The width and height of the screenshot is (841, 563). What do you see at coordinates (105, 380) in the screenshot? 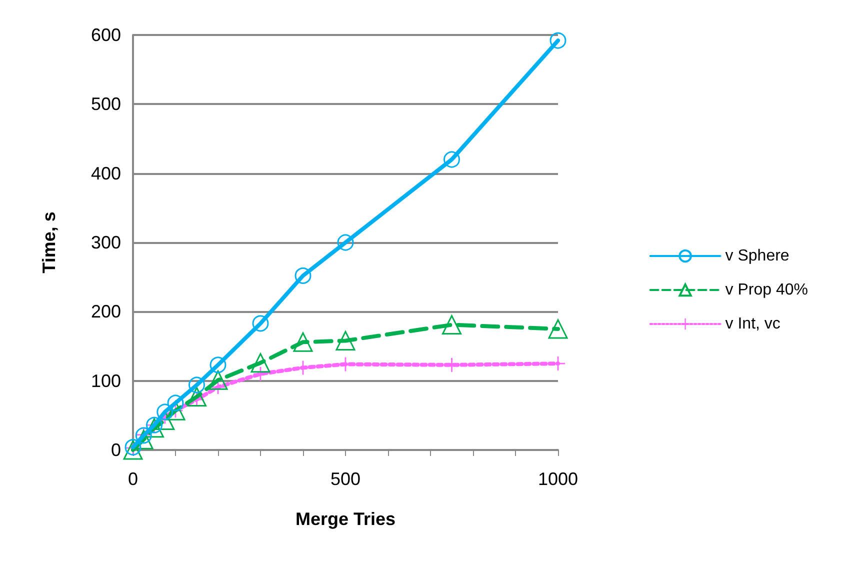
I see `y-tick-label: 100` at bounding box center [105, 380].